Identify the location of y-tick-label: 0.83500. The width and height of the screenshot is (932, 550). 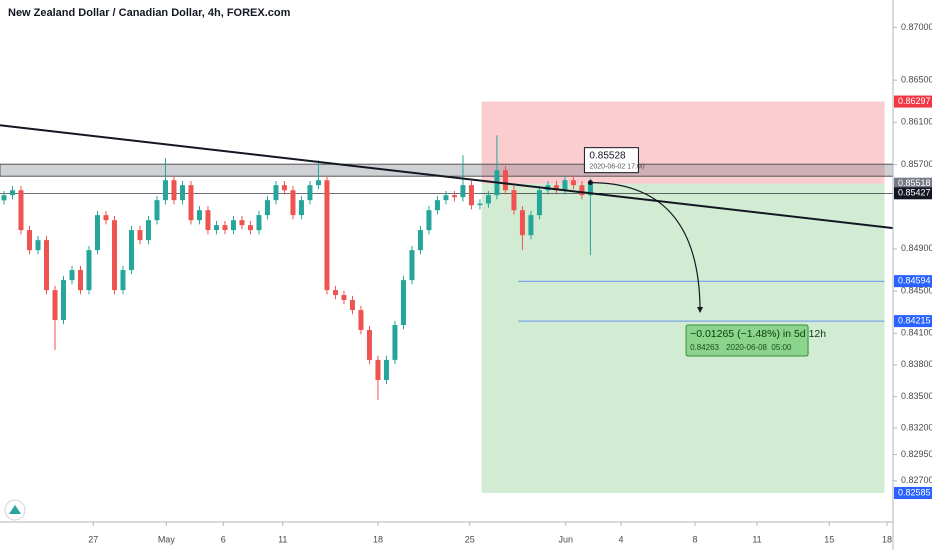
(916, 396).